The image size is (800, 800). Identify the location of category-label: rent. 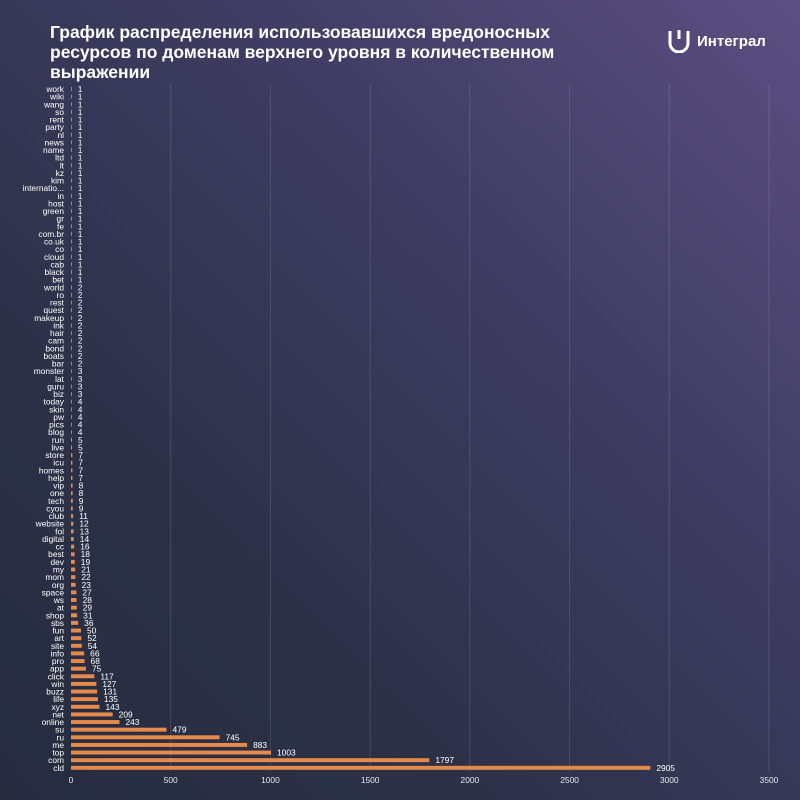
(57, 120).